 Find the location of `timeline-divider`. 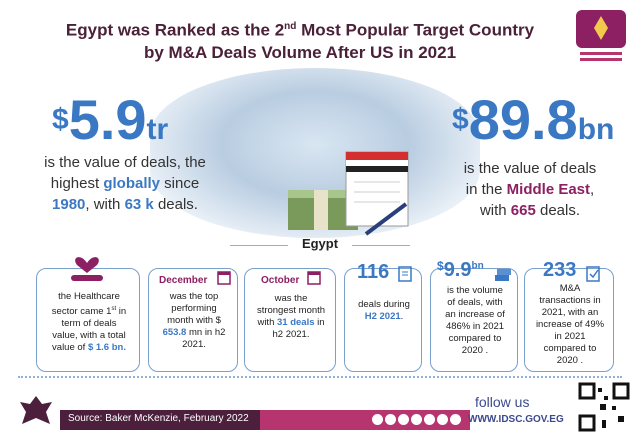

timeline-divider is located at coordinates (320, 377).